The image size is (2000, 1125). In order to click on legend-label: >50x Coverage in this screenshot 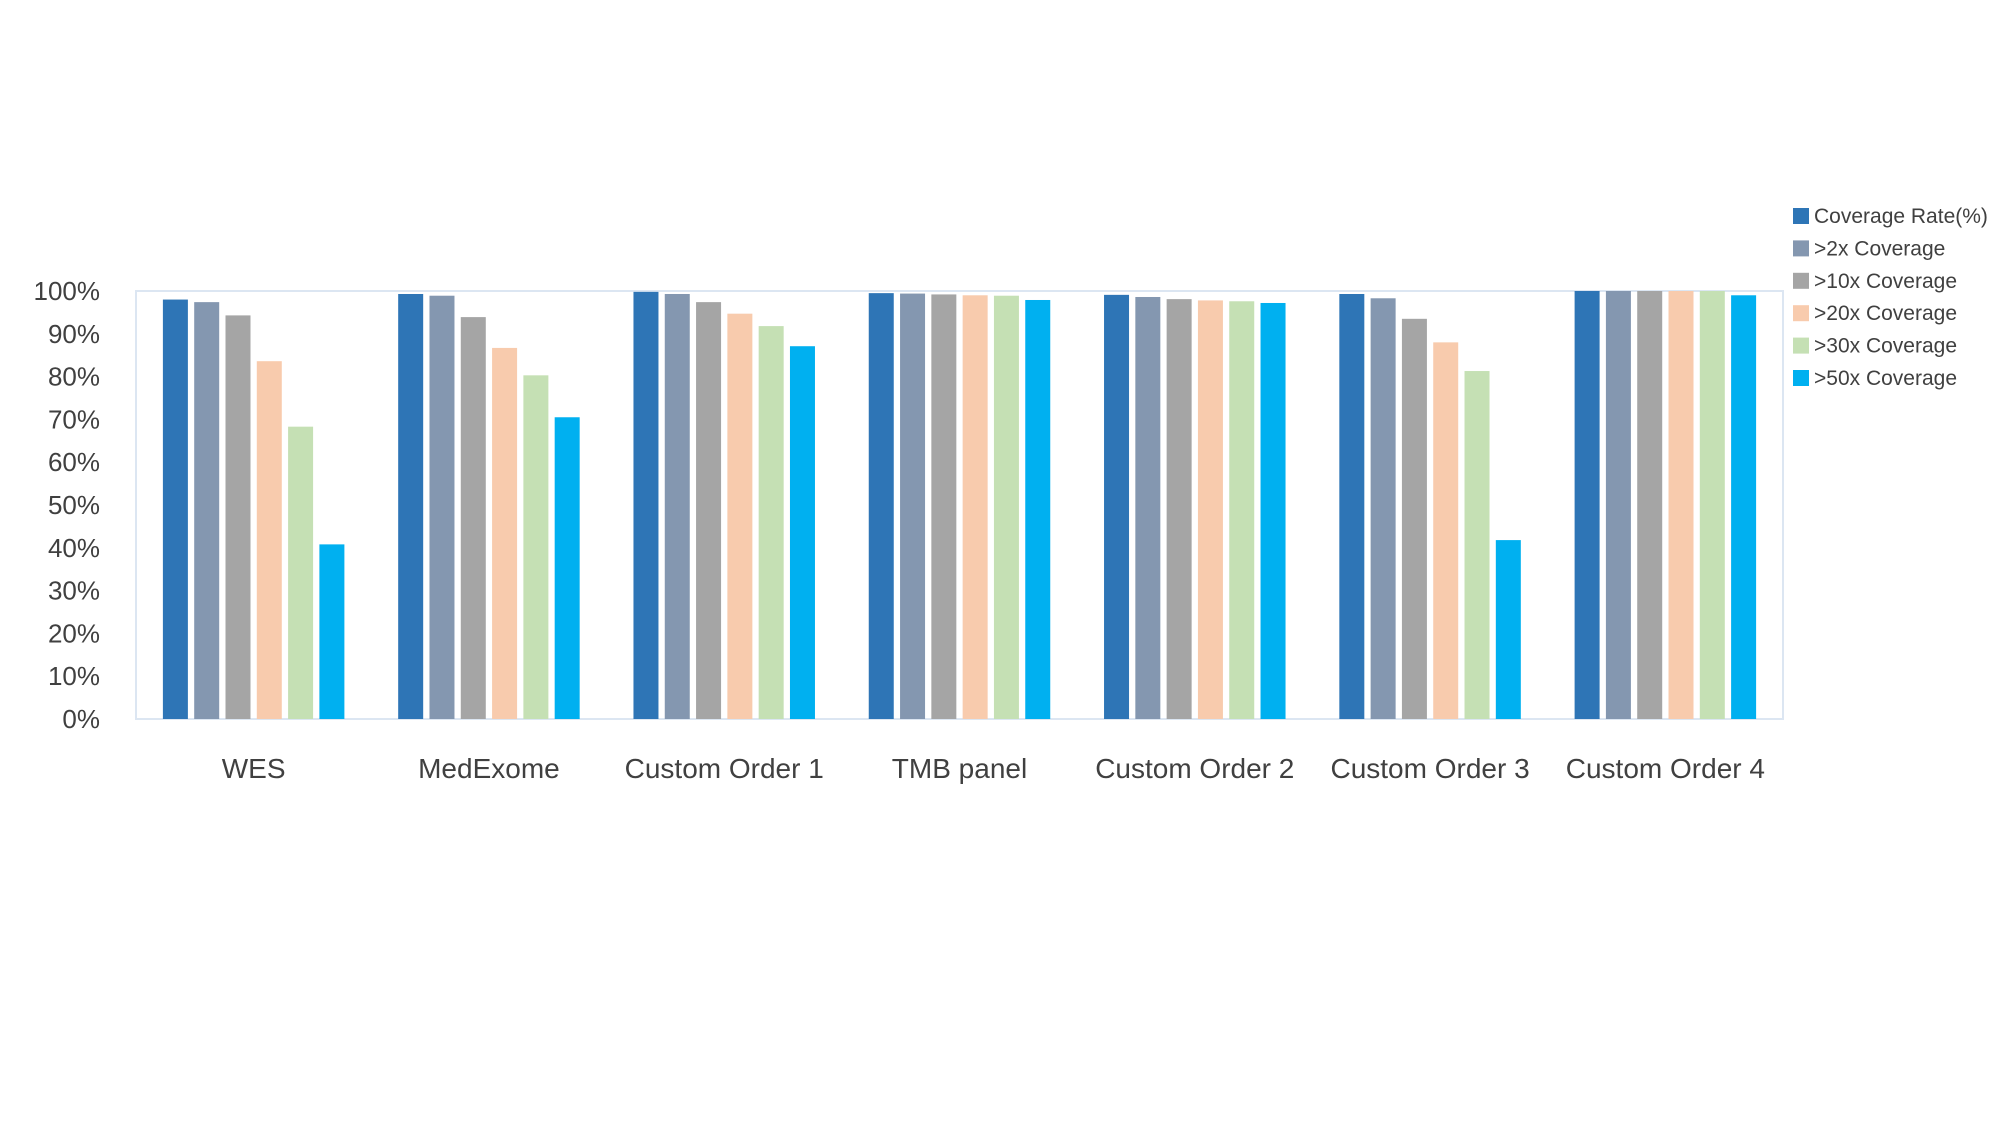, I will do `click(1885, 378)`.